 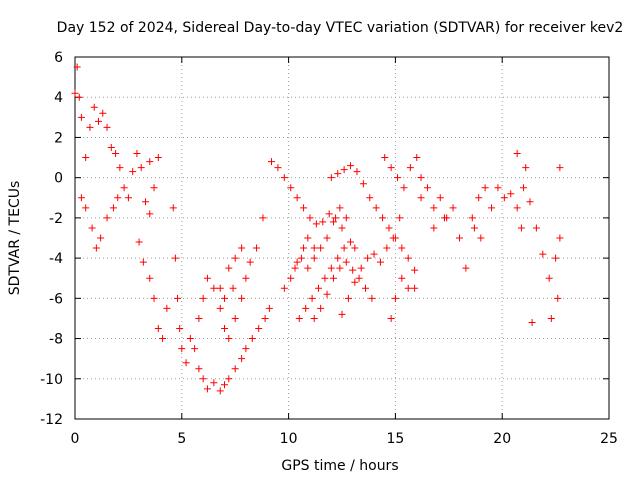 What do you see at coordinates (609, 439) in the screenshot?
I see `x-tick-label: 25` at bounding box center [609, 439].